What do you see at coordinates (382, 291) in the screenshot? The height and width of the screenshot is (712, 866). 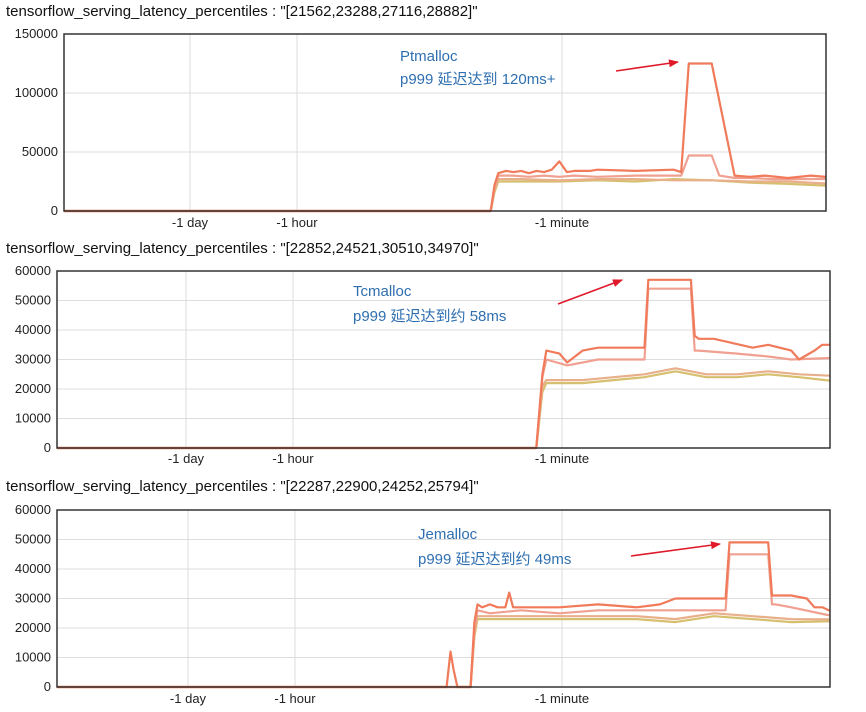 I see `annotation-allocator: Tcmalloc` at bounding box center [382, 291].